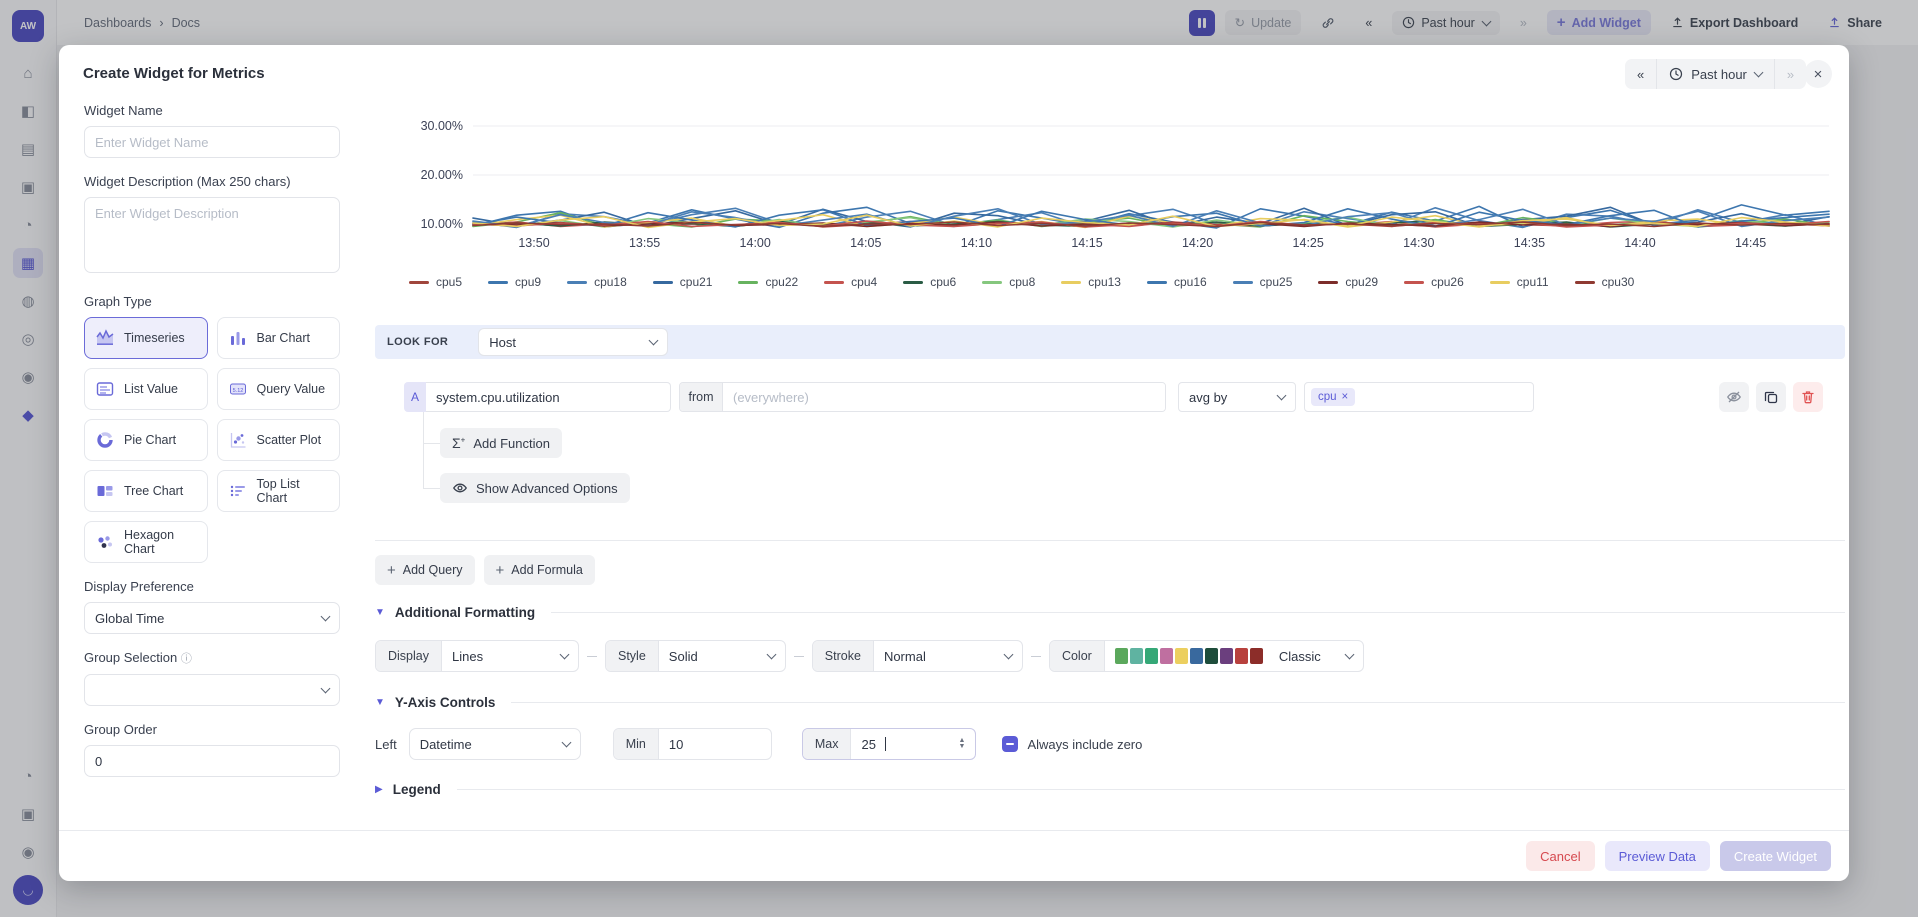 Image resolution: width=1918 pixels, height=917 pixels. I want to click on legend-item-cpu6: cpu6, so click(929, 282).